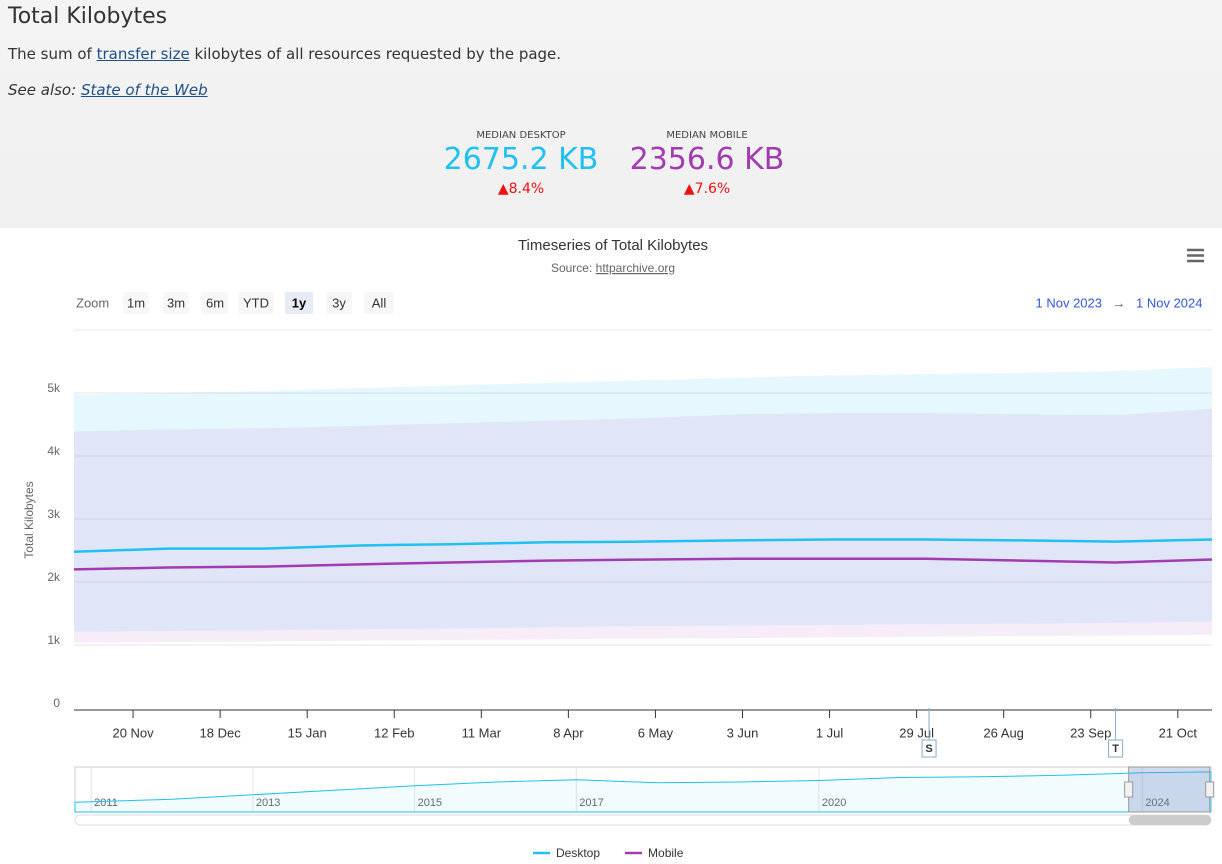 The image size is (1222, 864). What do you see at coordinates (643, 820) in the screenshot?
I see `scrollbar-track` at bounding box center [643, 820].